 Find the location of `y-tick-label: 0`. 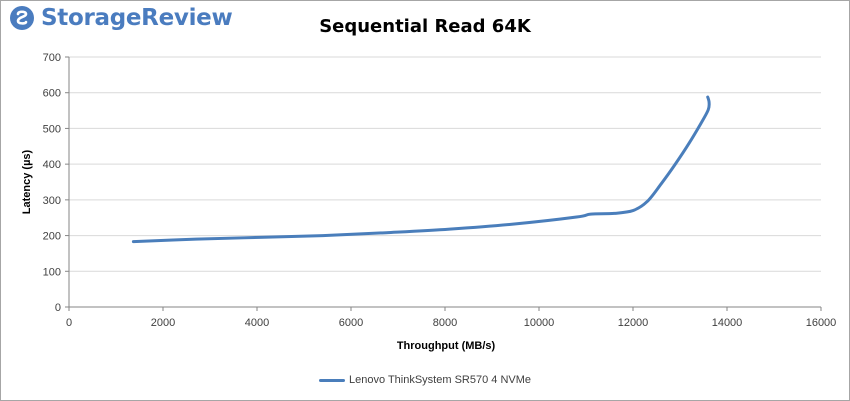

y-tick-label: 0 is located at coordinates (58, 308).